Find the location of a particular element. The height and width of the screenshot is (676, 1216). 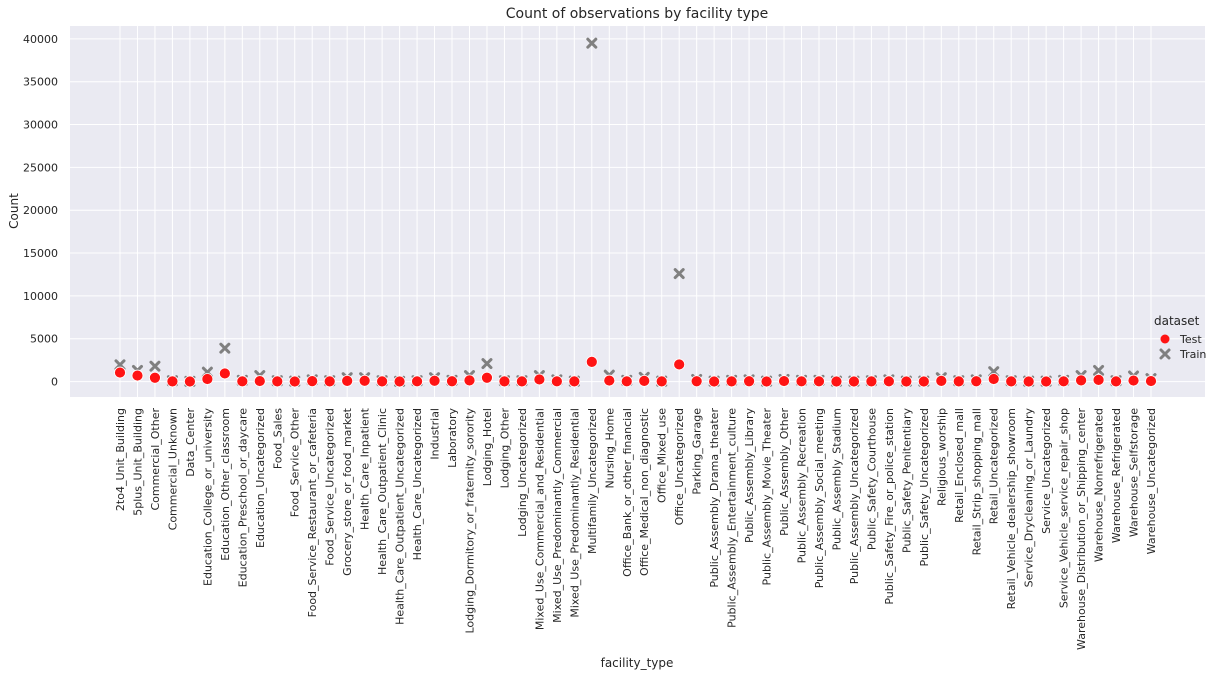

legend-marker-train is located at coordinates (1165, 354).